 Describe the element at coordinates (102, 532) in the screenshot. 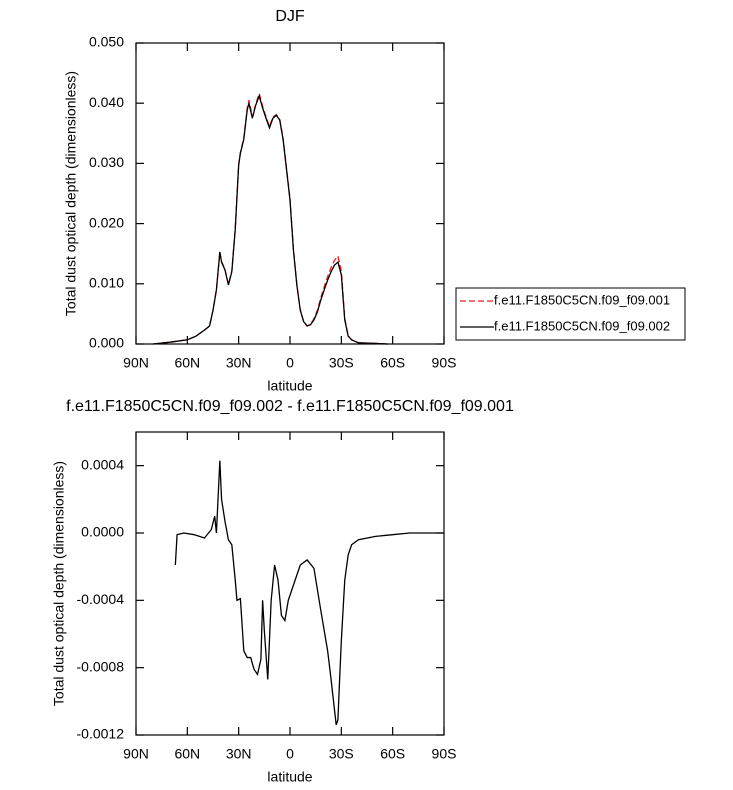

I see `y-tick-label: 0.0000` at that location.